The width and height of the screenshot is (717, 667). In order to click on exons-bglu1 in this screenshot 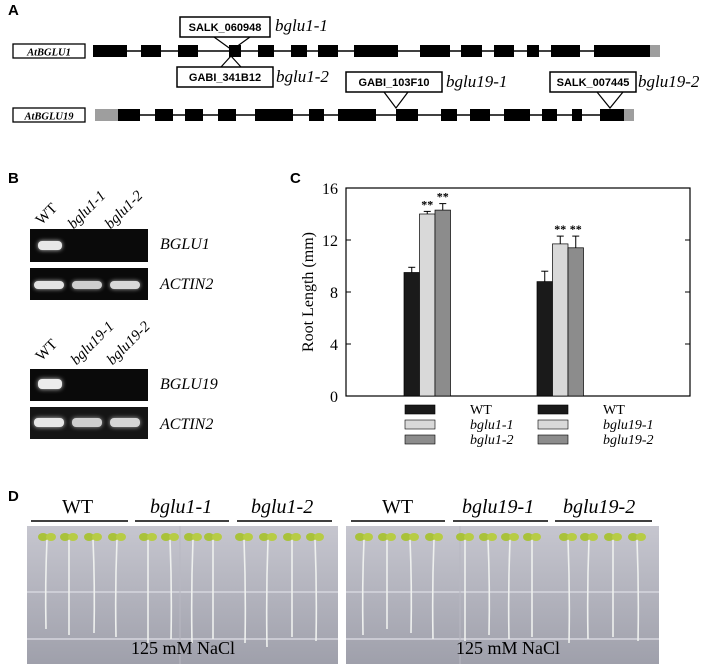, I will do `click(371, 51)`.